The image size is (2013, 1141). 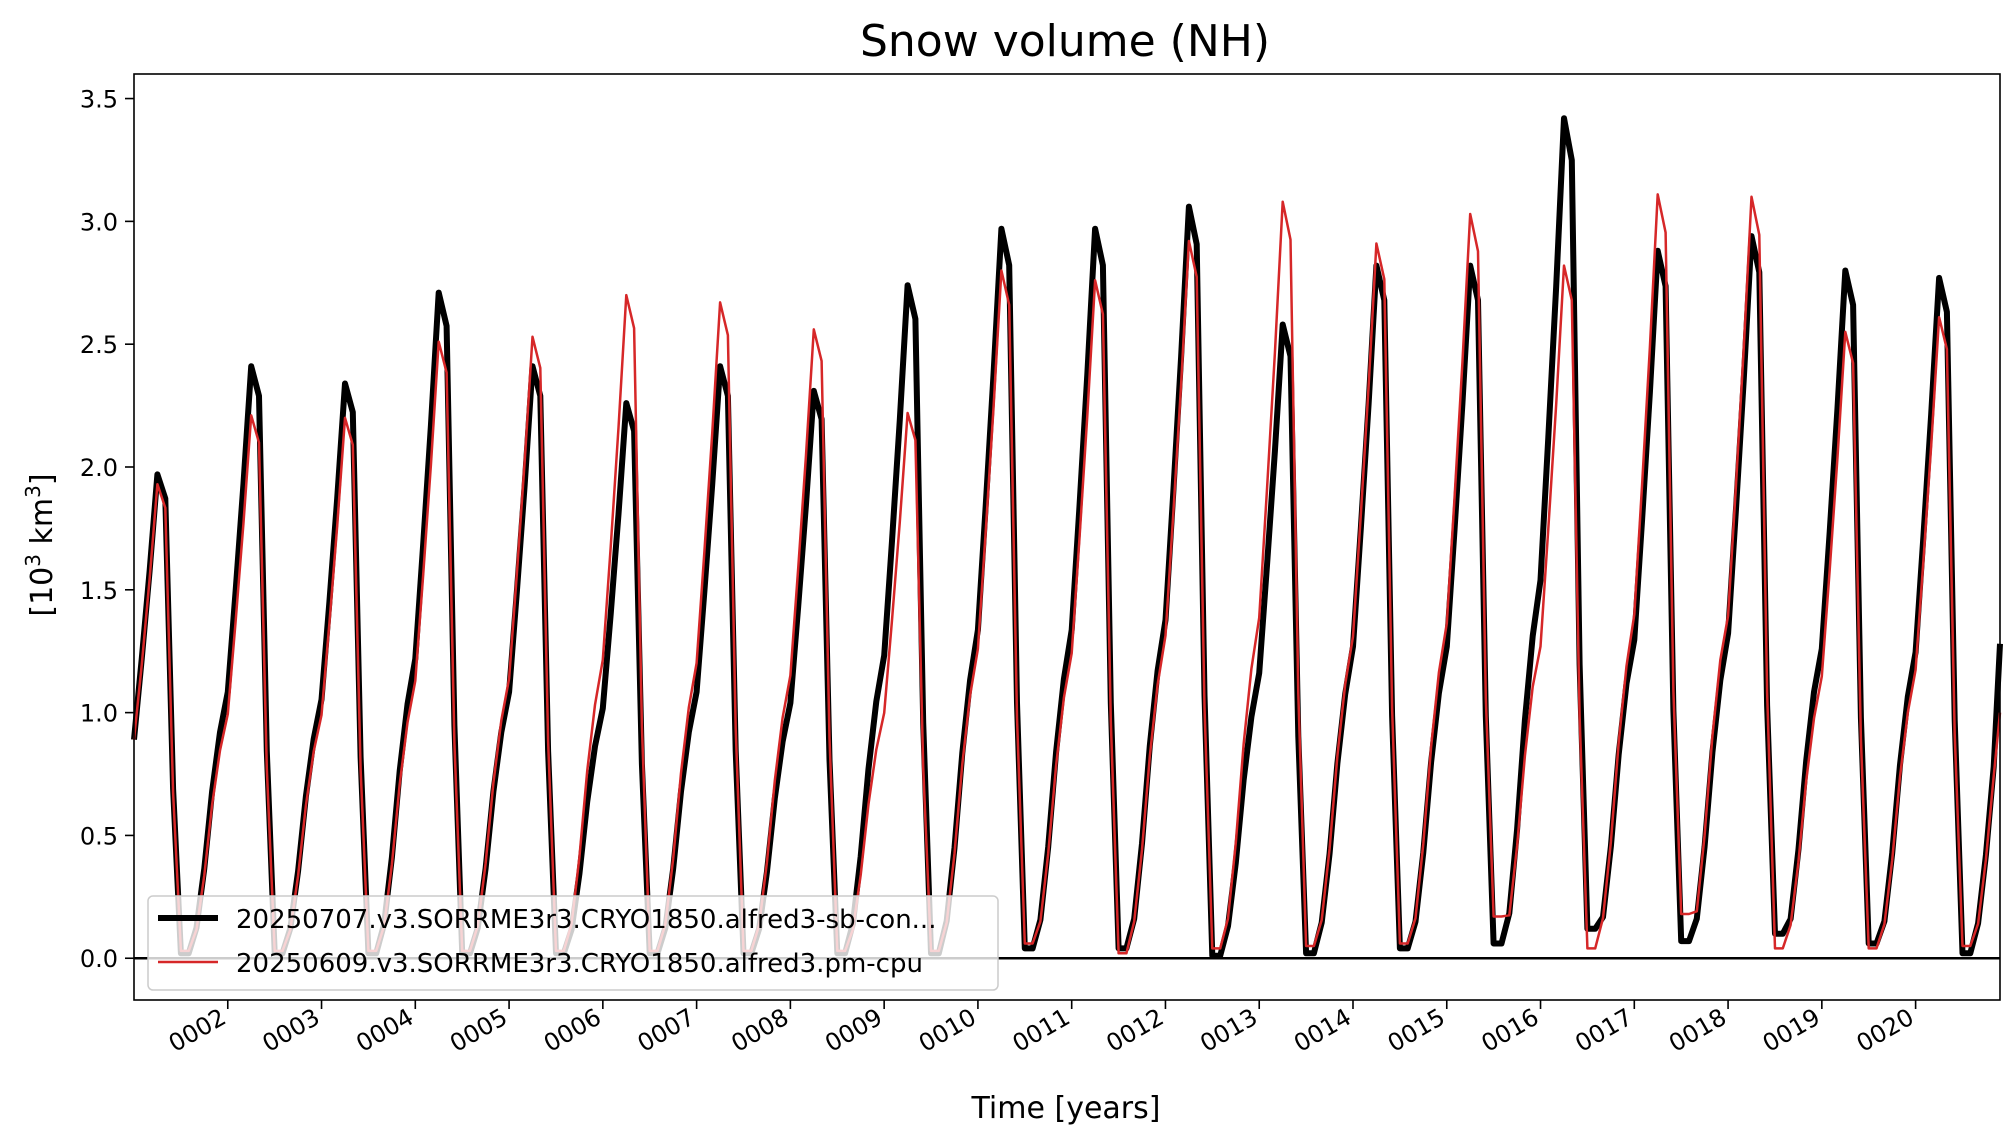 I want to click on x-tick-label: 0008, so click(x=759, y=1030).